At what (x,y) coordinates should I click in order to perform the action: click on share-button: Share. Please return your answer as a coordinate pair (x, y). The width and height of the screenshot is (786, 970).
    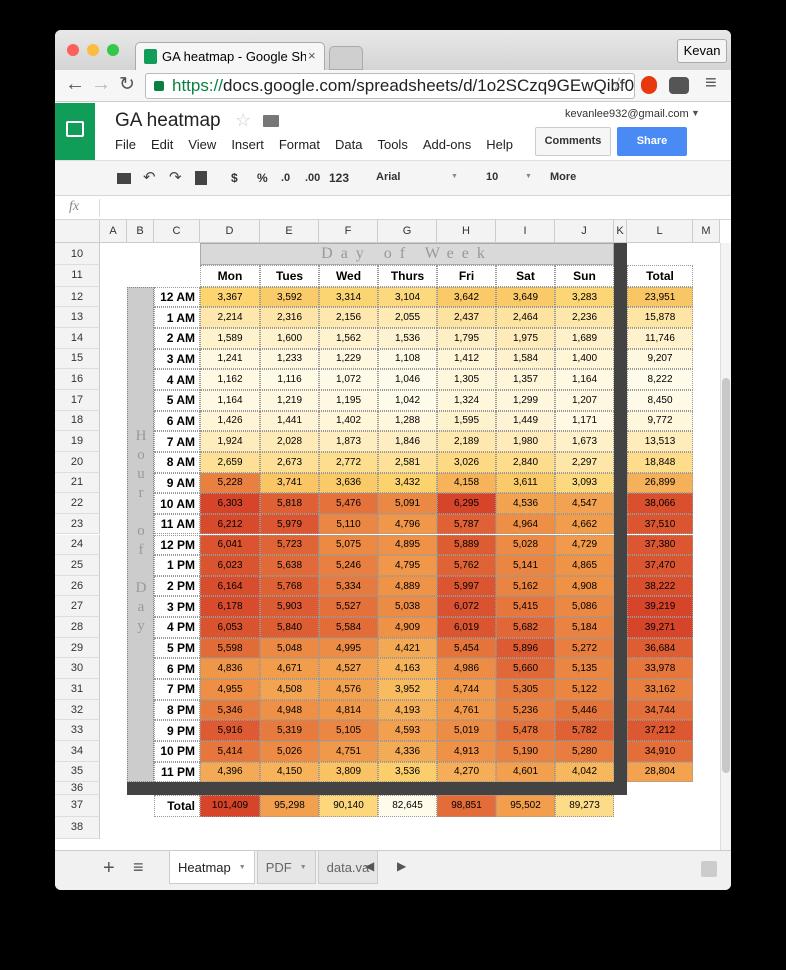
    Looking at the image, I should click on (652, 141).